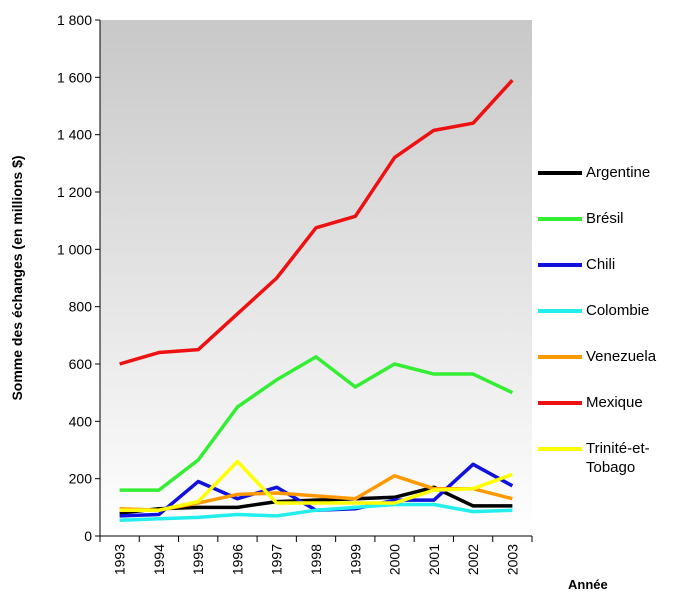 The image size is (685, 596). Describe the element at coordinates (601, 264) in the screenshot. I see `legend-label: Chili` at that location.